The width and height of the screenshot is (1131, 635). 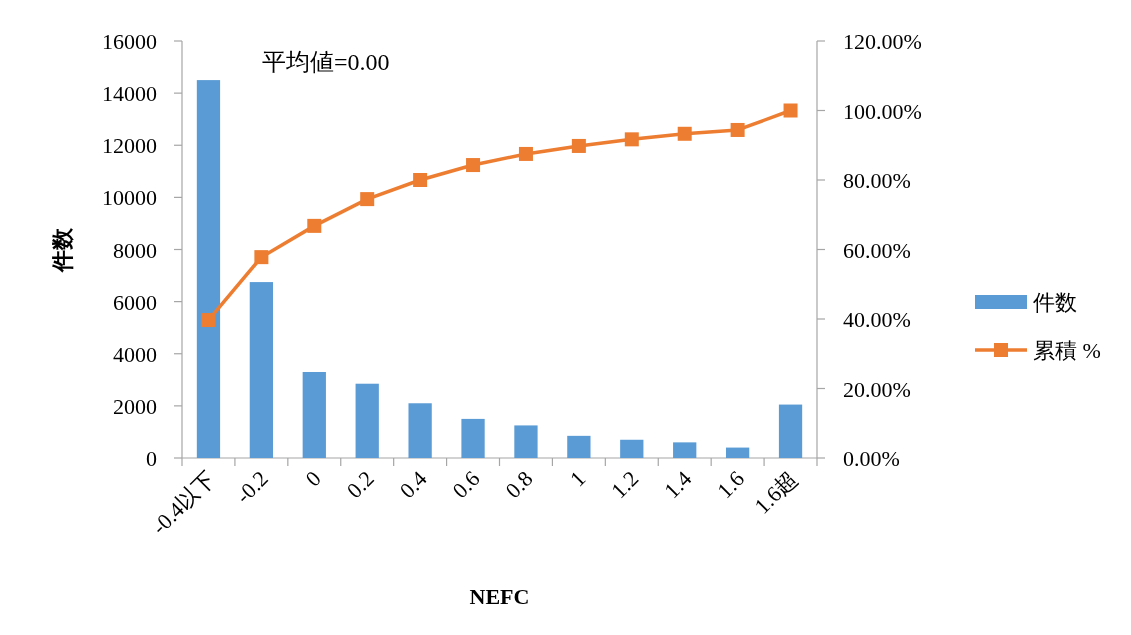 I want to click on x-tick-label: 0.2, so click(x=360, y=484).